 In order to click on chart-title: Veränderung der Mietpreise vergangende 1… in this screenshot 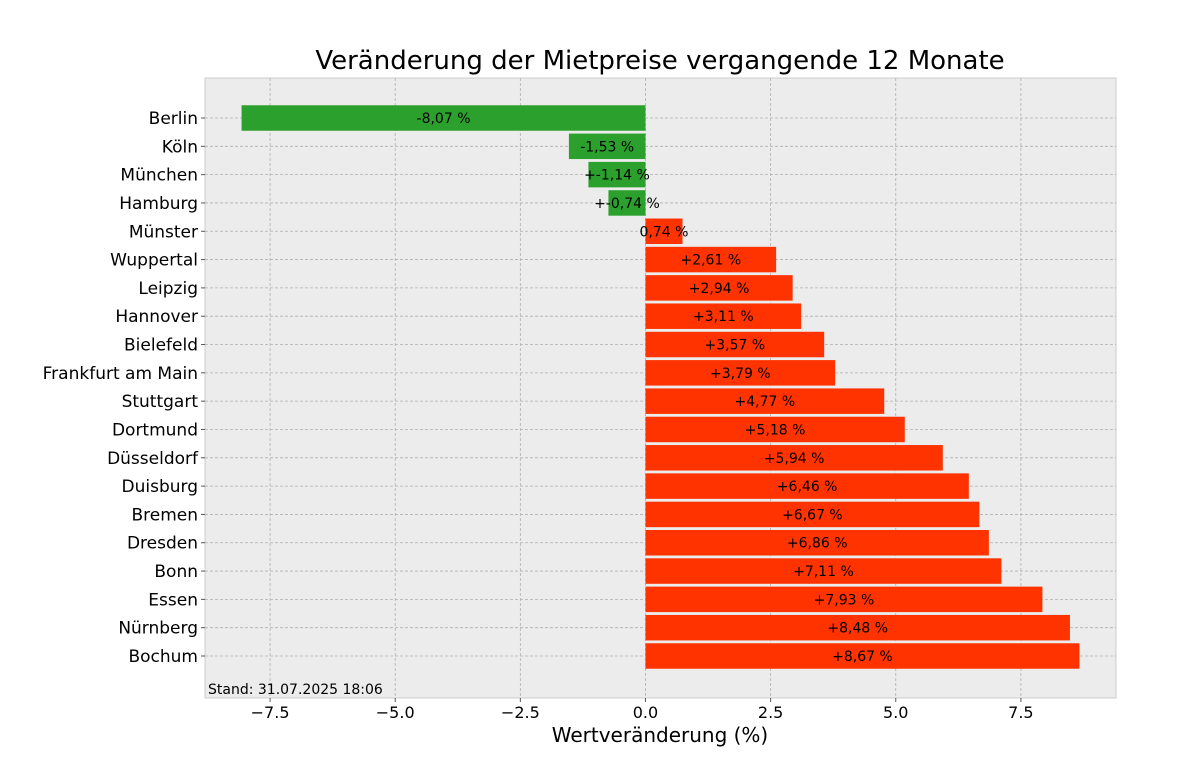, I will do `click(659, 61)`.